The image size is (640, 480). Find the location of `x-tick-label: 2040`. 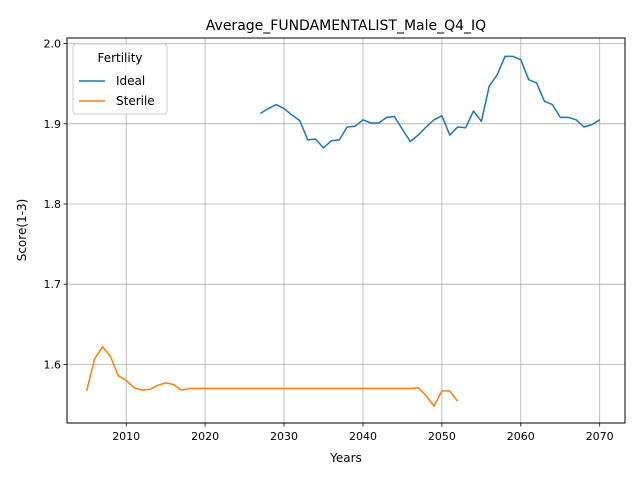

x-tick-label: 2040 is located at coordinates (363, 436).